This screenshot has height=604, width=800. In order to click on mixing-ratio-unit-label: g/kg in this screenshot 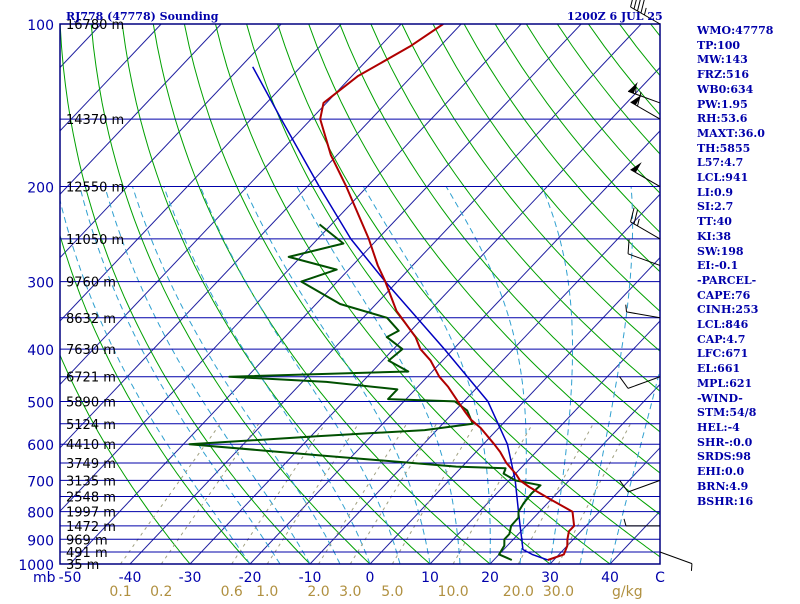, I will do `click(627, 592)`.